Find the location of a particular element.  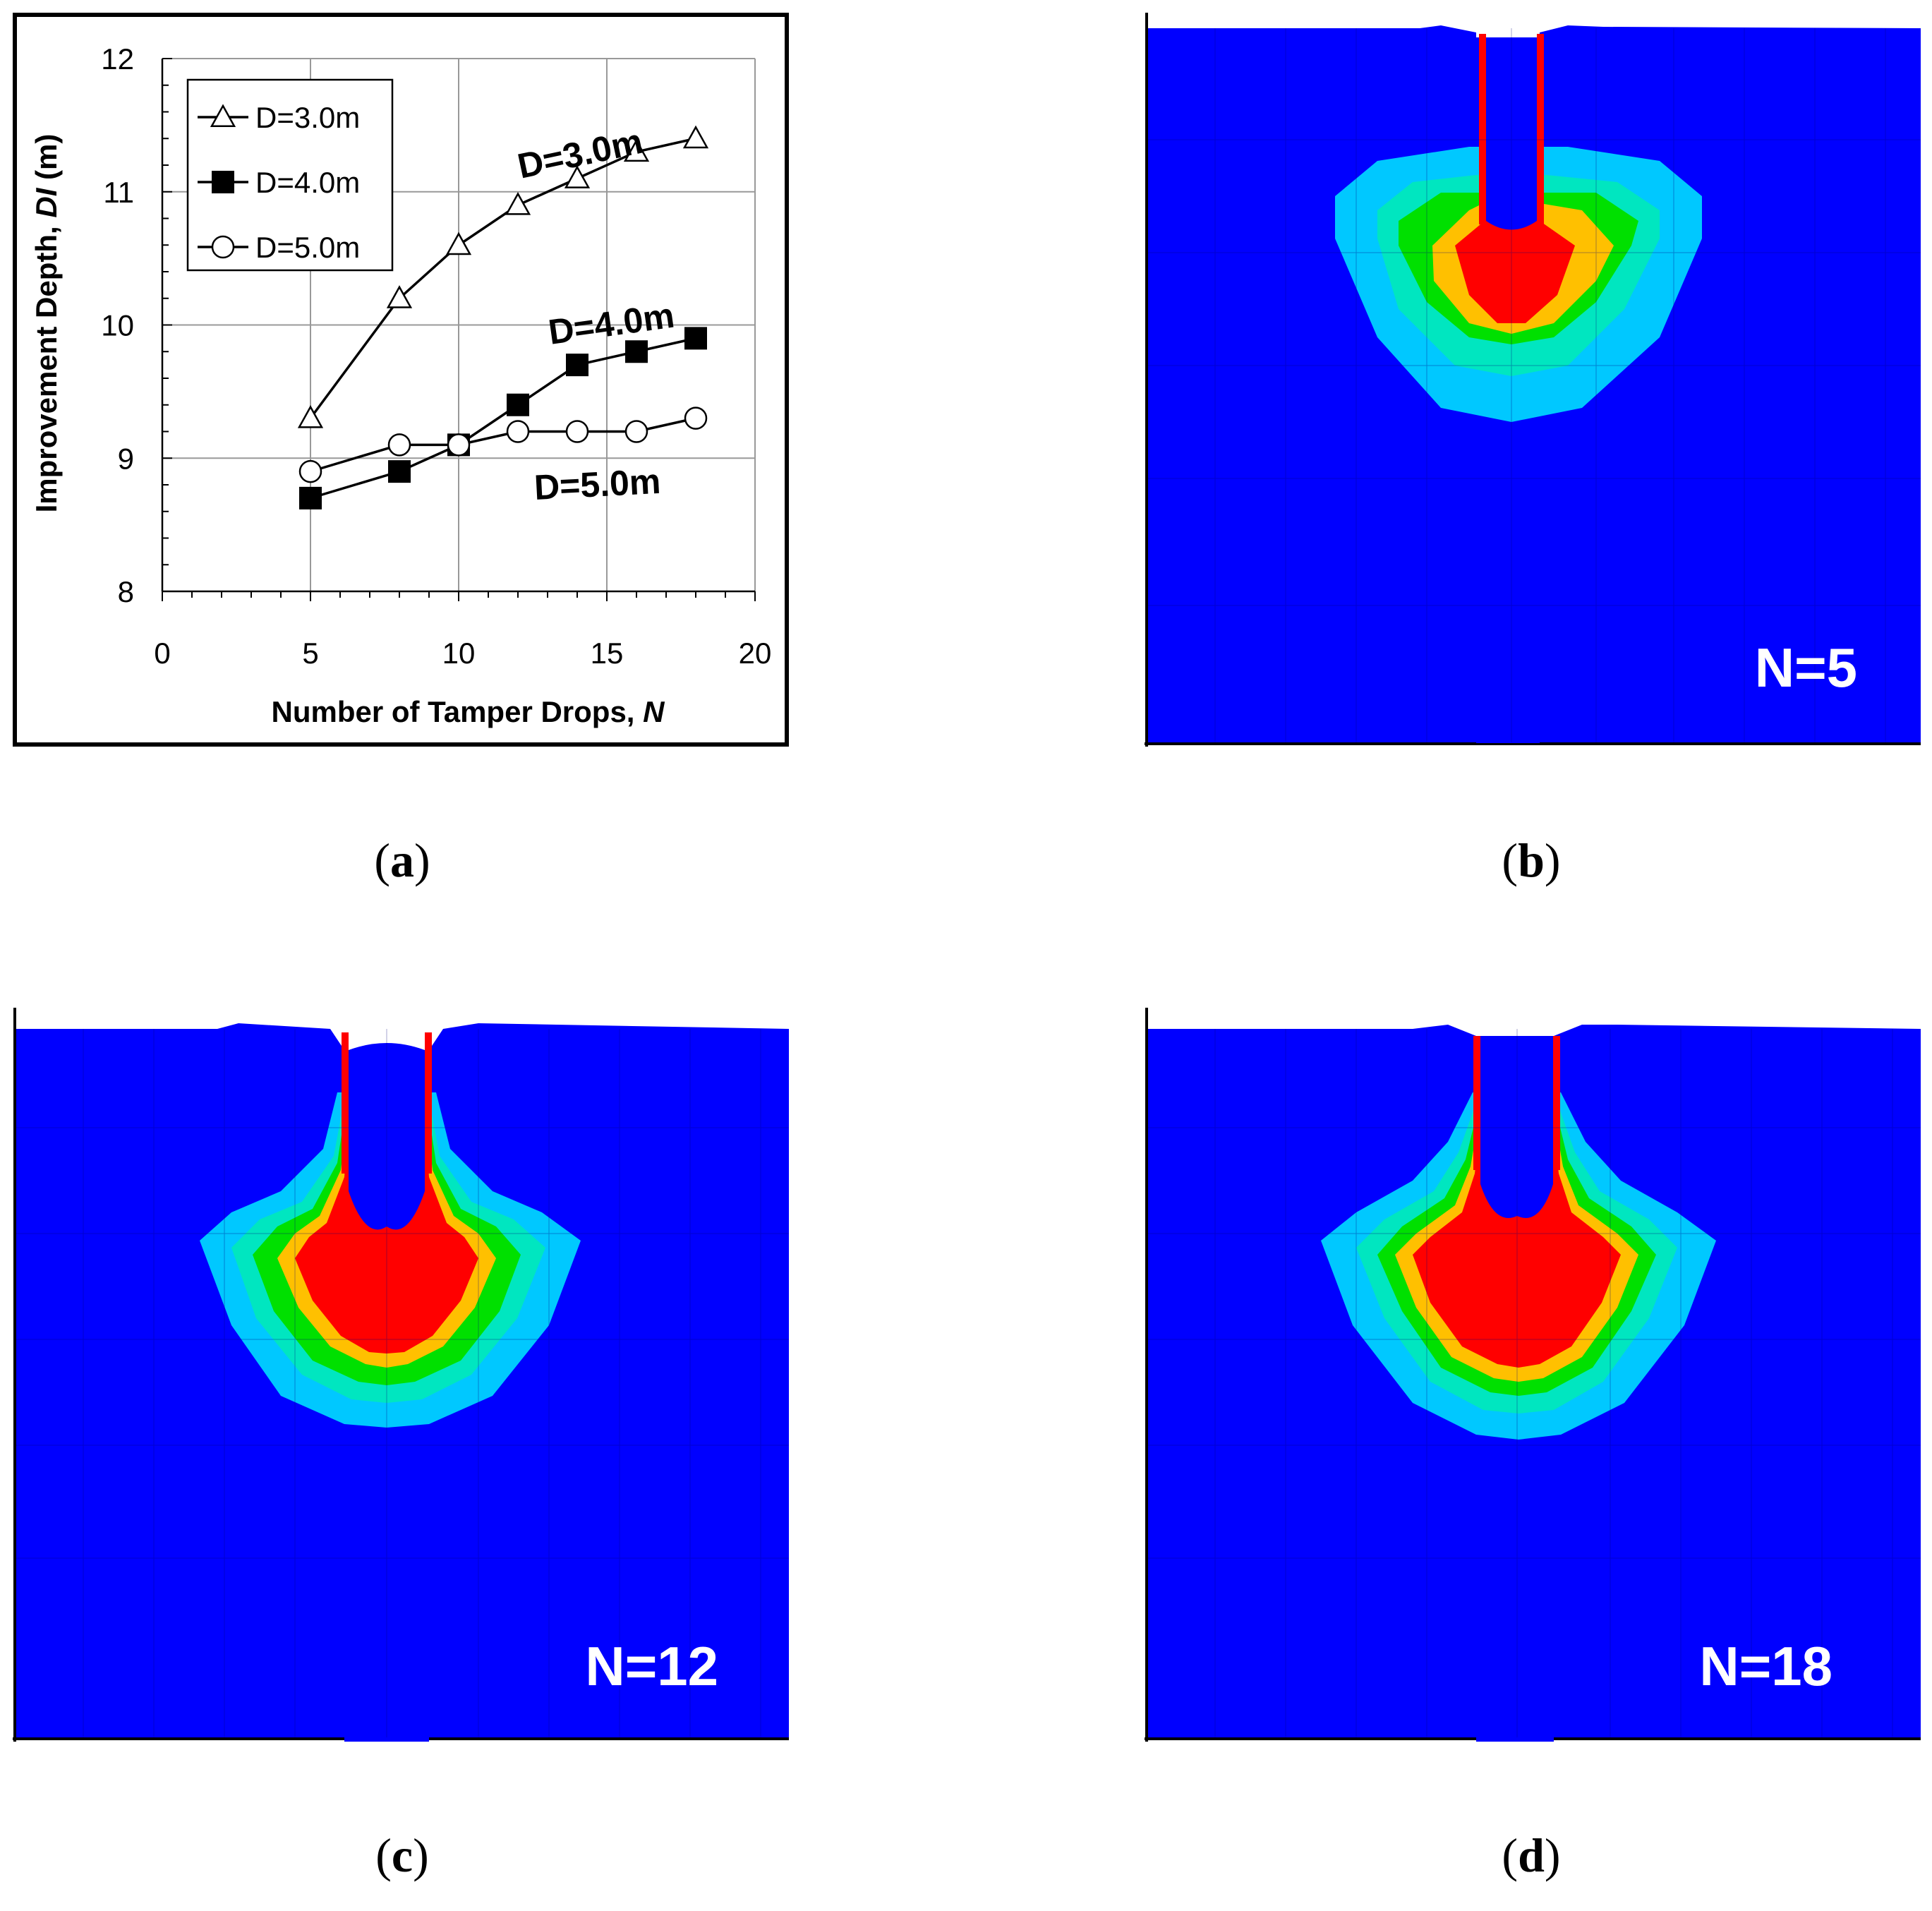

y-tick-label: 8 is located at coordinates (126, 592).